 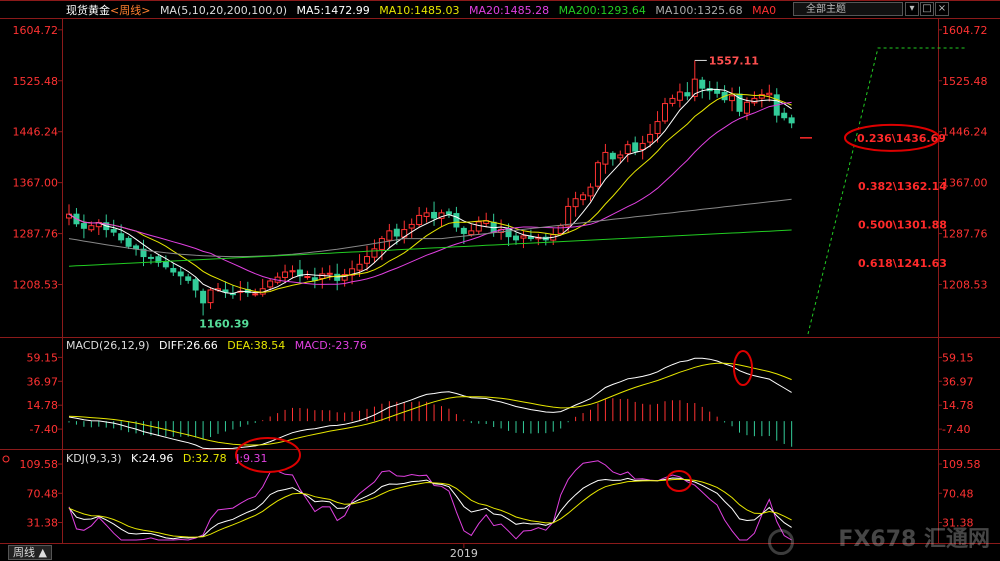 What do you see at coordinates (6, 459) in the screenshot?
I see `indicator-settings-icon` at bounding box center [6, 459].